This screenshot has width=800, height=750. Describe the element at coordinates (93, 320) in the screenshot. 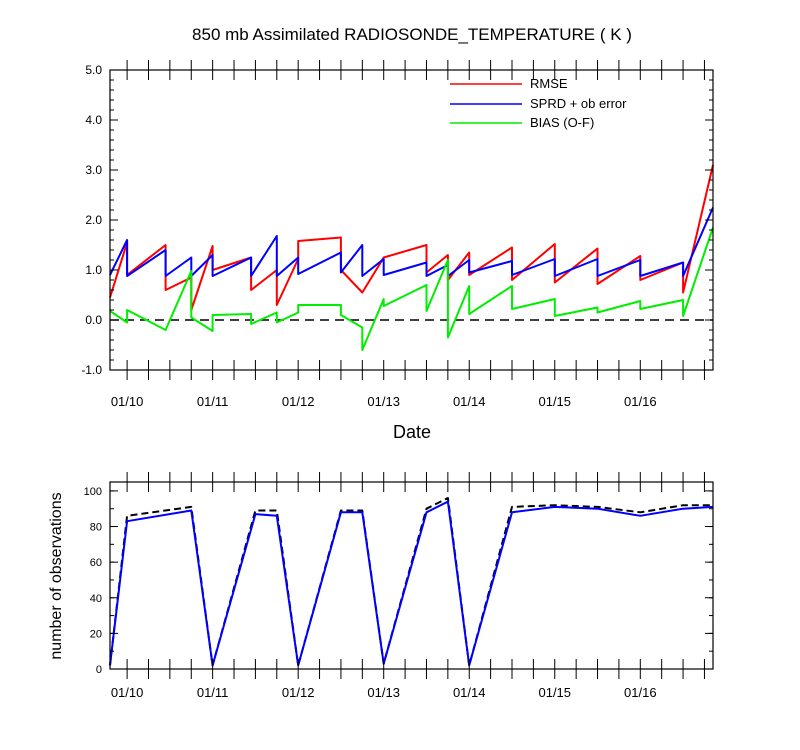

I see `y-tick-label: 0.0` at that location.